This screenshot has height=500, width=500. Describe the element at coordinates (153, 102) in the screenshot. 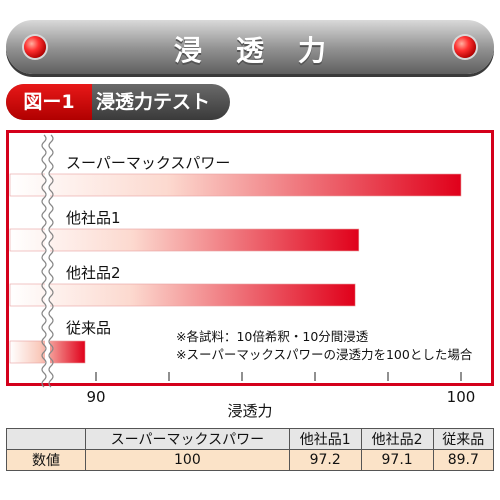

I see `figure-title: 浸透力テスト` at that location.